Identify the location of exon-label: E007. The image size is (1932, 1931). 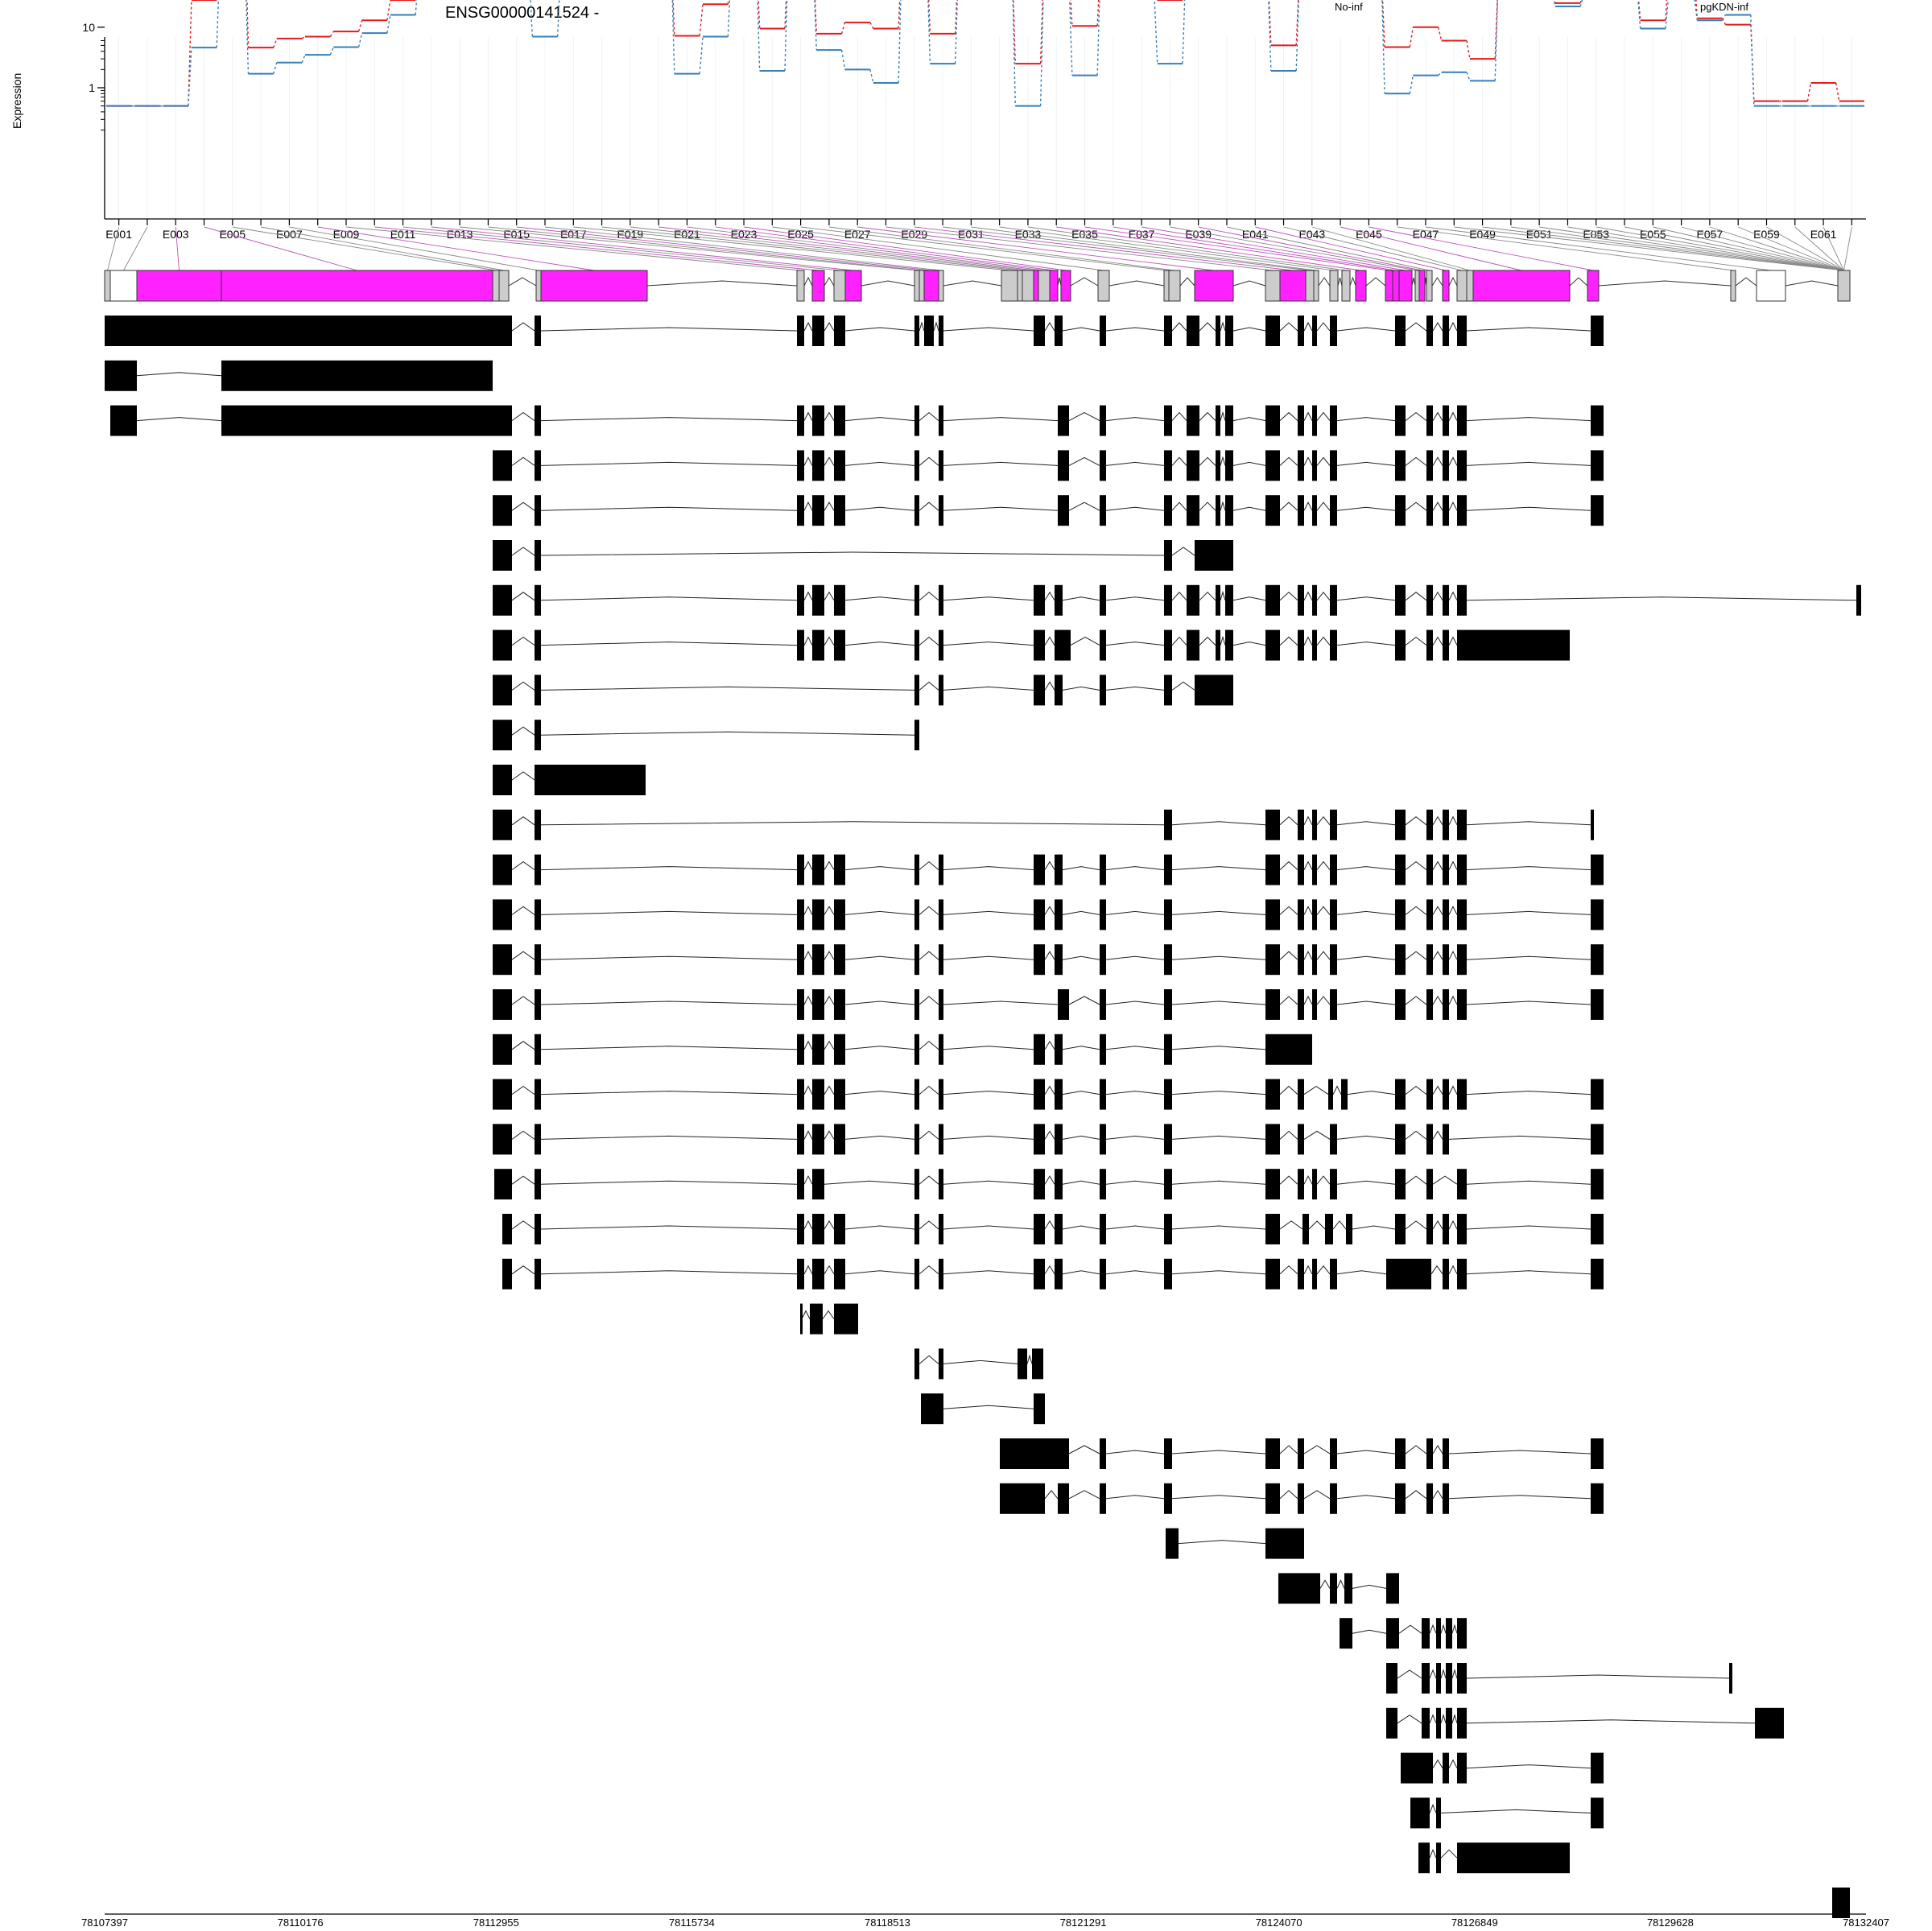
(289, 234).